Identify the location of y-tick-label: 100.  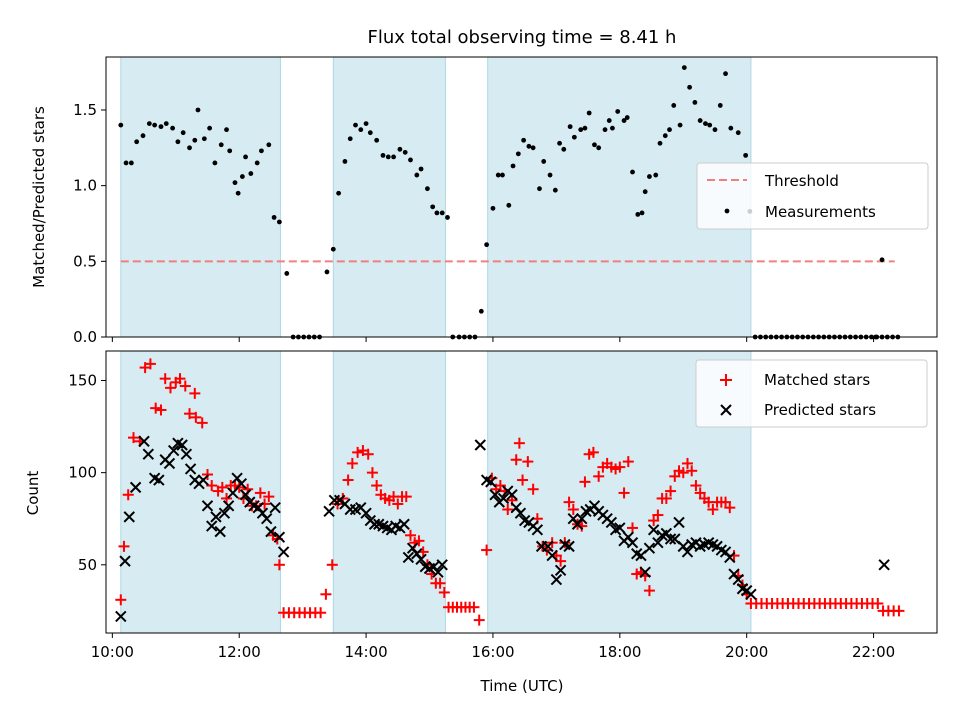
(82, 473).